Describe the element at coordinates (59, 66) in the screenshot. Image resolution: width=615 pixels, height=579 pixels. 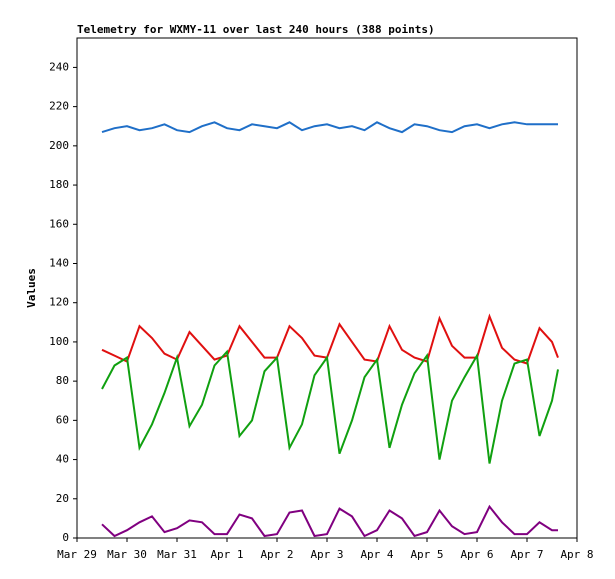
I see `y-tick-label: 240` at that location.